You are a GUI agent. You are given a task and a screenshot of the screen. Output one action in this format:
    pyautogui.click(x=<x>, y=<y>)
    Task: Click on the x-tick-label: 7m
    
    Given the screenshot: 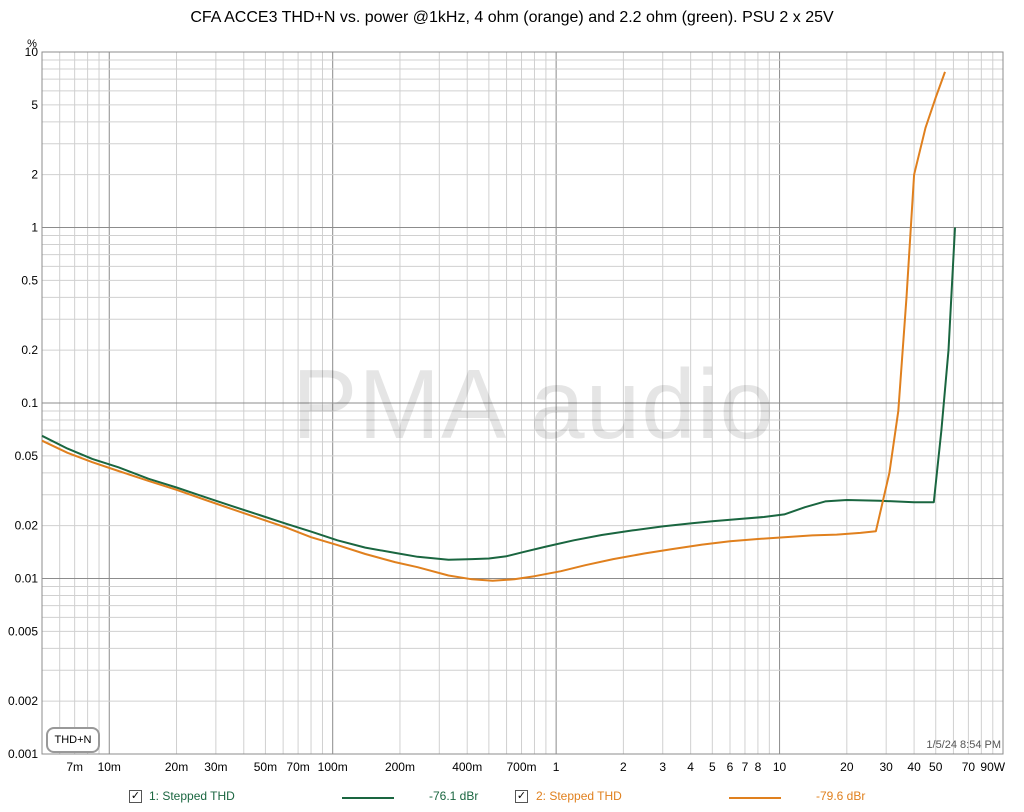 What is the action you would take?
    pyautogui.click(x=74, y=767)
    